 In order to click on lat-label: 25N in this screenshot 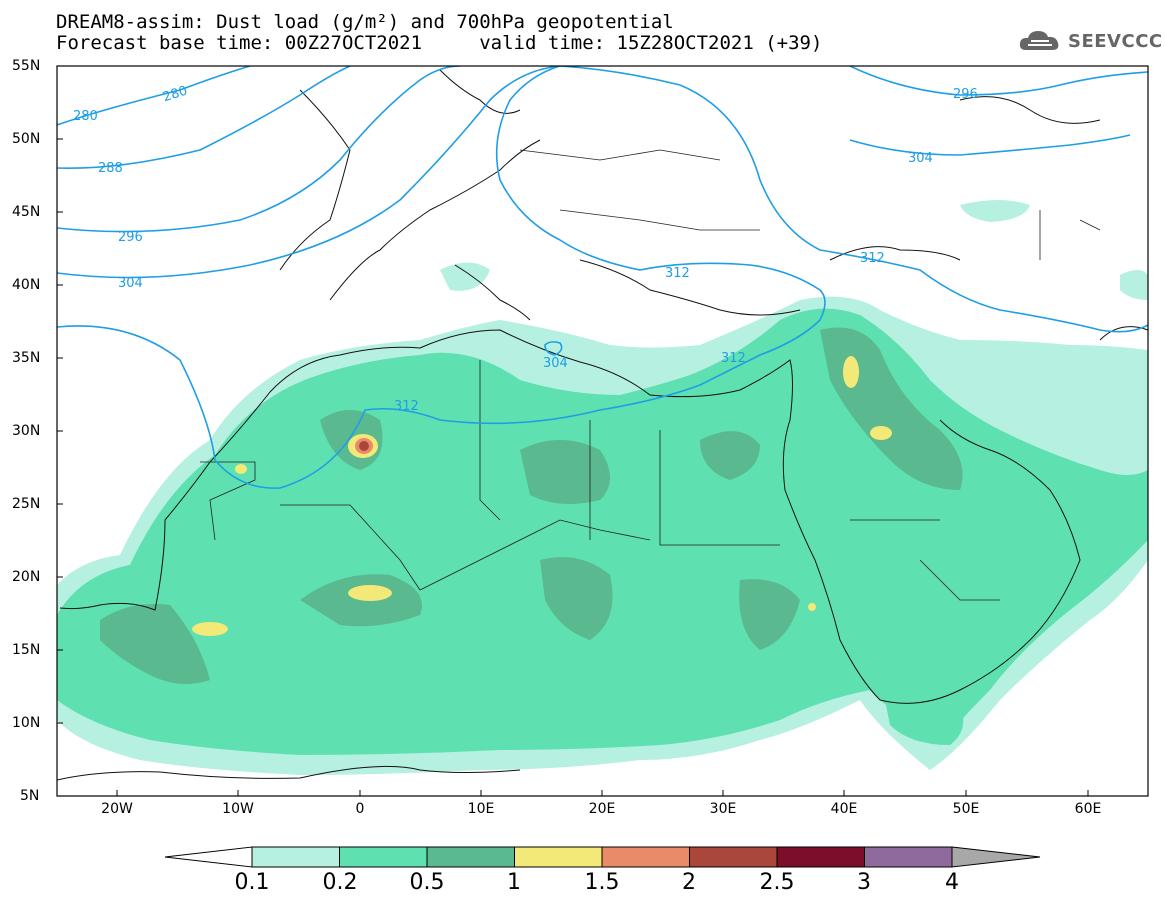, I will do `click(26, 504)`.